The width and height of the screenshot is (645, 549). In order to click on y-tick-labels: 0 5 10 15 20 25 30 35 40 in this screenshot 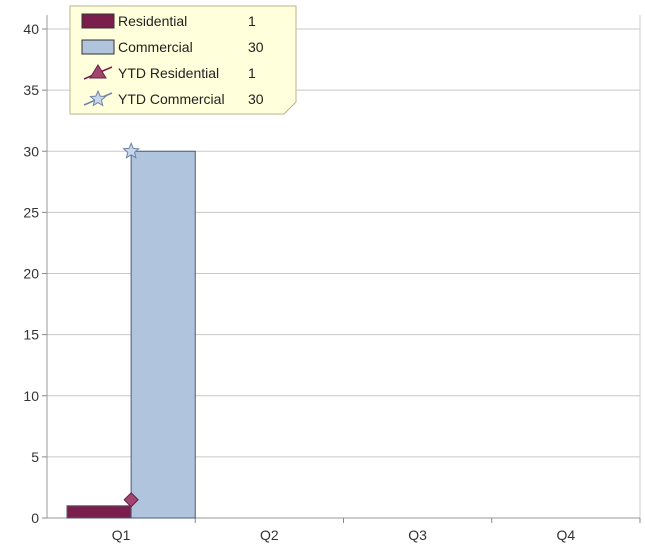, I will do `click(31, 273)`.